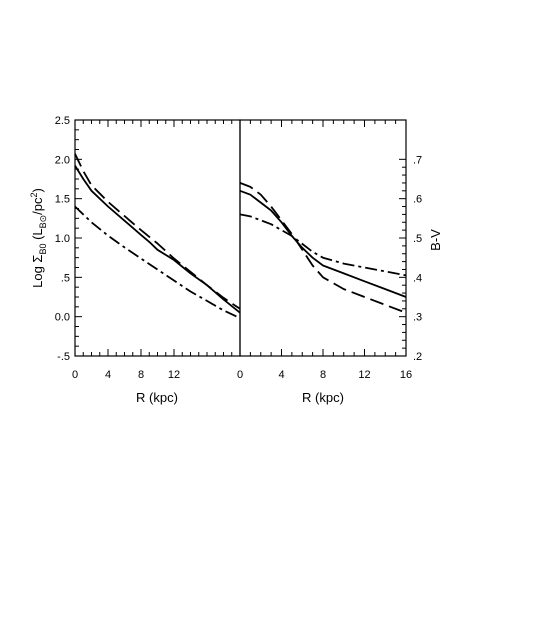  Describe the element at coordinates (63, 357) in the screenshot. I see `left-y-tick-label: -.5` at that location.